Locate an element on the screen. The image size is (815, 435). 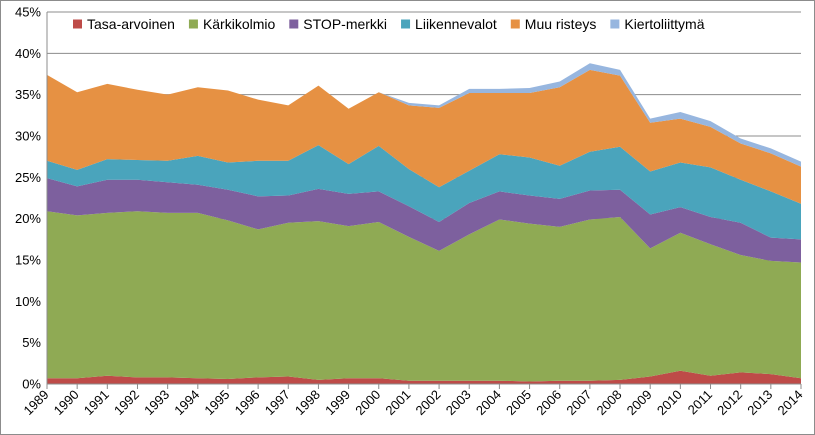
legend-item-muu-risteys: Muu risteys is located at coordinates (553, 24).